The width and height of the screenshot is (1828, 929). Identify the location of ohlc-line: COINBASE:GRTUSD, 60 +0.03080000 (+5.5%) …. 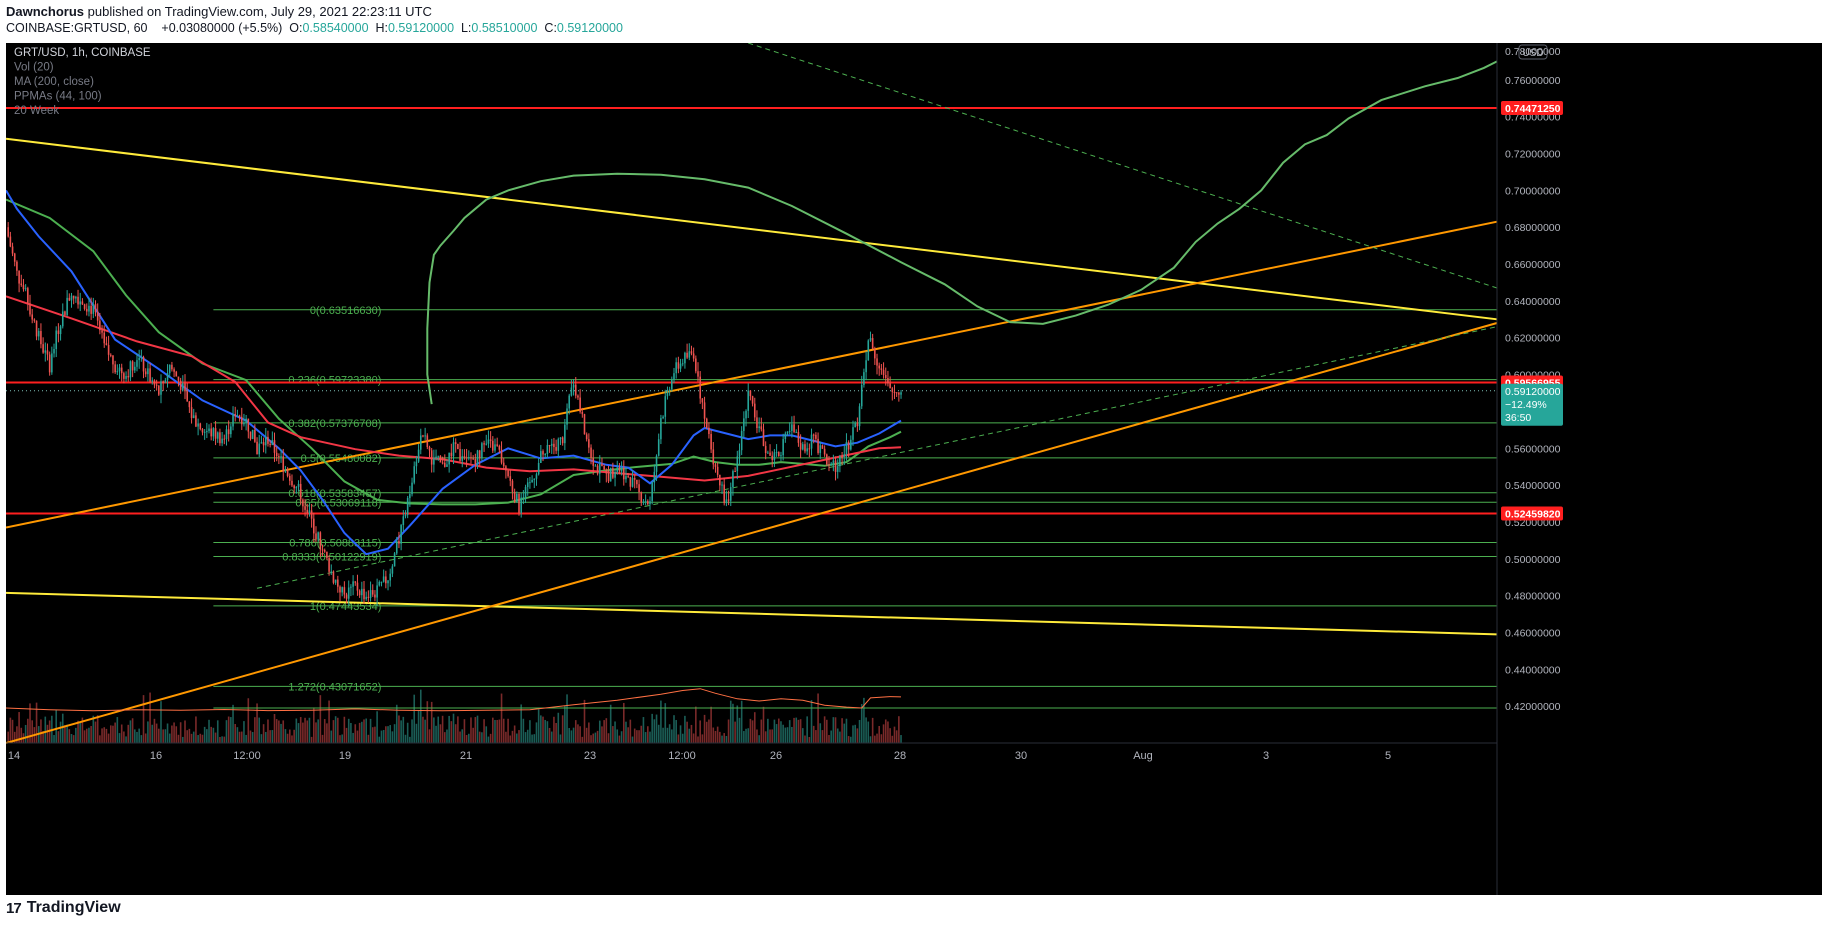
(314, 28).